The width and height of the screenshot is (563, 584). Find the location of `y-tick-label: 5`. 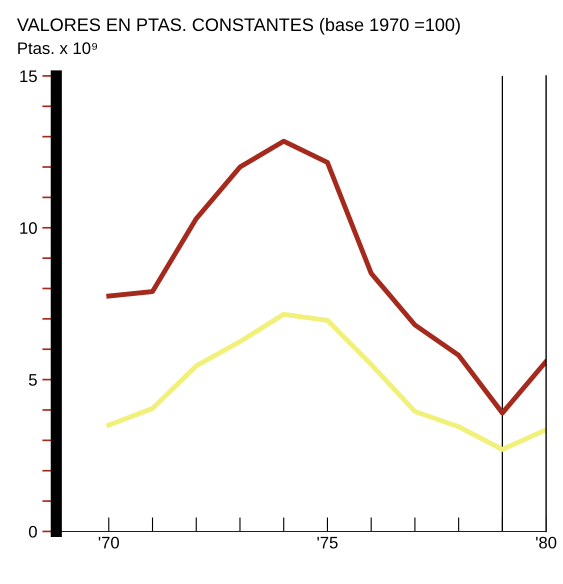

y-tick-label: 5 is located at coordinates (32, 380).